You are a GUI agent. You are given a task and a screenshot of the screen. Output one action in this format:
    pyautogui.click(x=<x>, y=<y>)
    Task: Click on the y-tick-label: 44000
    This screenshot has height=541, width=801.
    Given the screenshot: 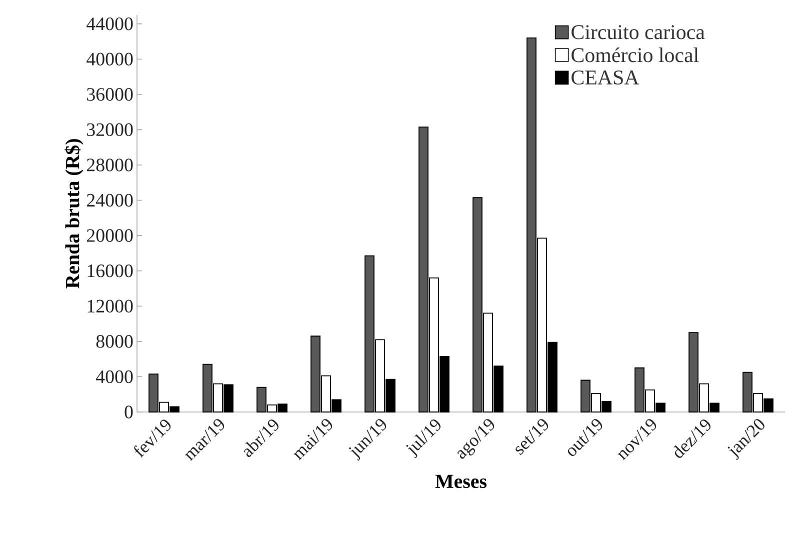 What is the action you would take?
    pyautogui.click(x=109, y=23)
    